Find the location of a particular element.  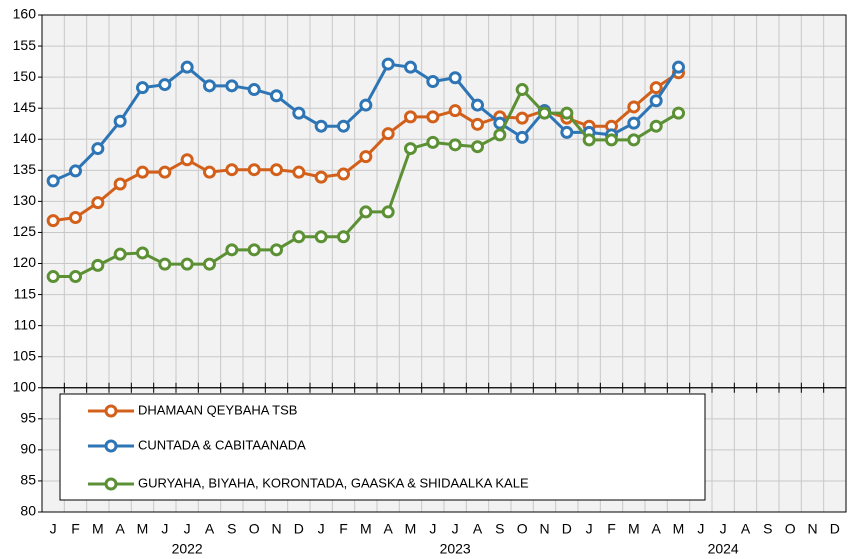

x-tick-label: O is located at coordinates (790, 529).